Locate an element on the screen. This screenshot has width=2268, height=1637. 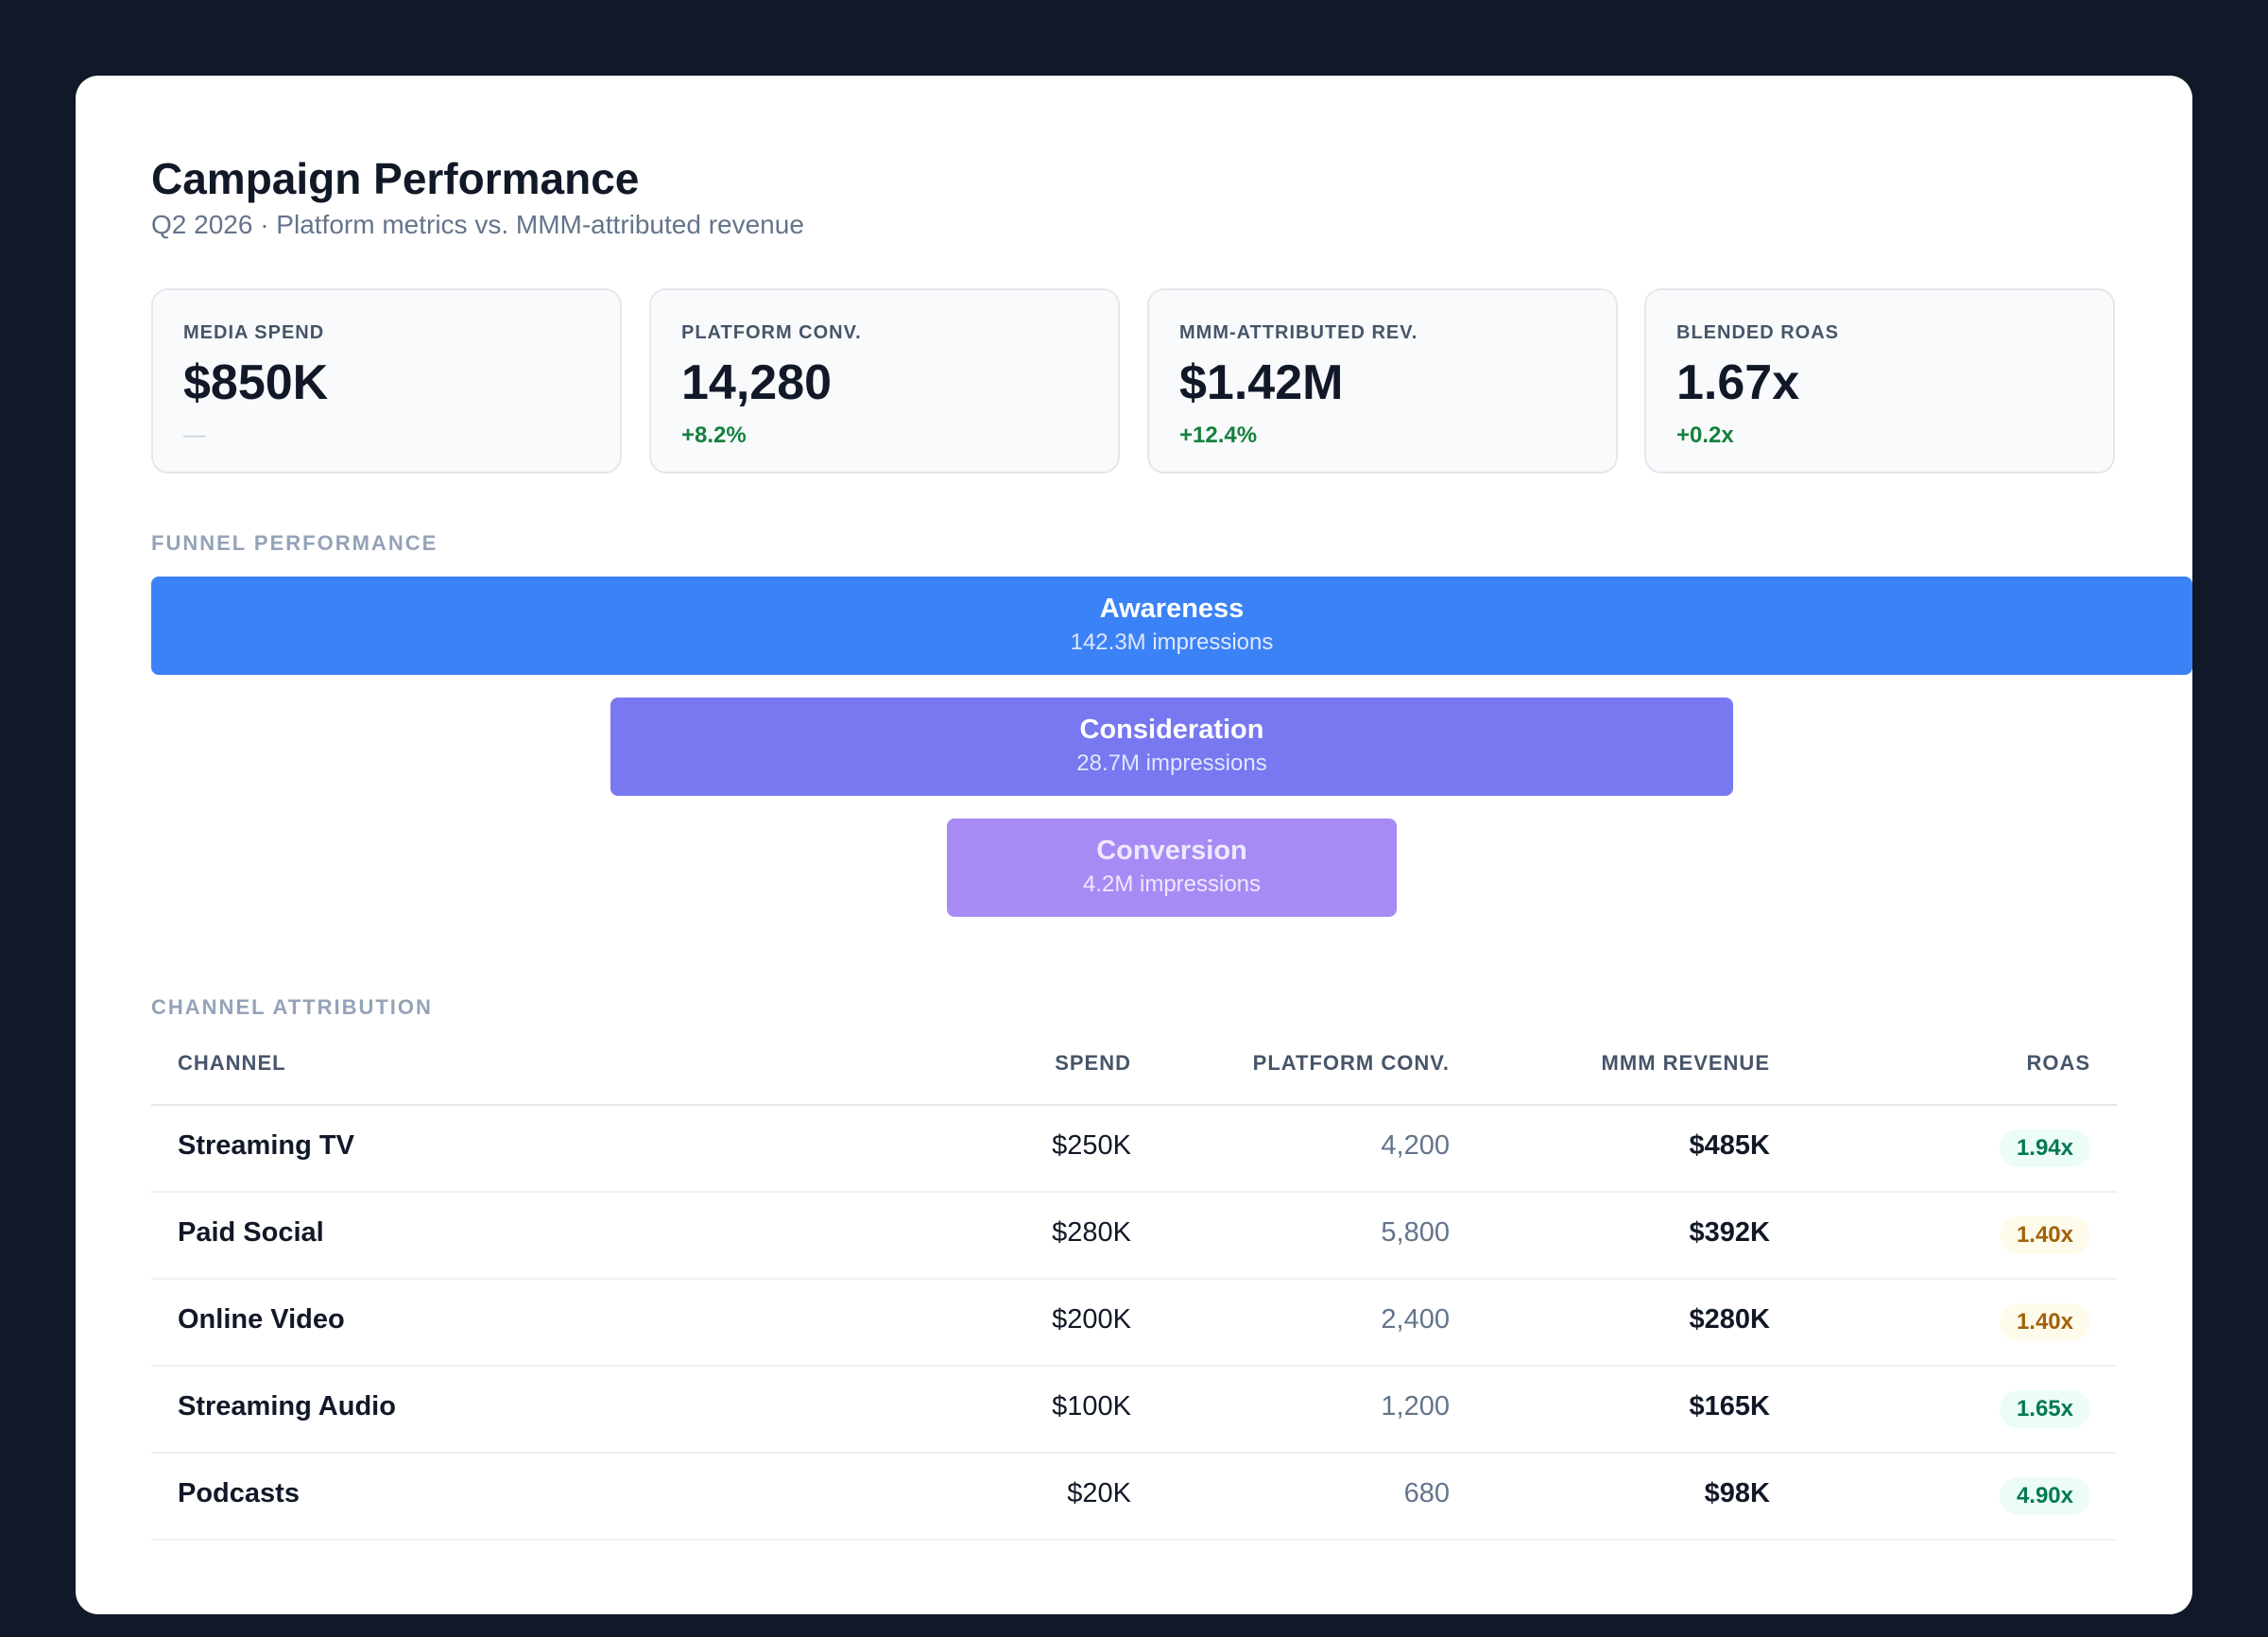
kpi-delta: +12.4% is located at coordinates (1218, 435).